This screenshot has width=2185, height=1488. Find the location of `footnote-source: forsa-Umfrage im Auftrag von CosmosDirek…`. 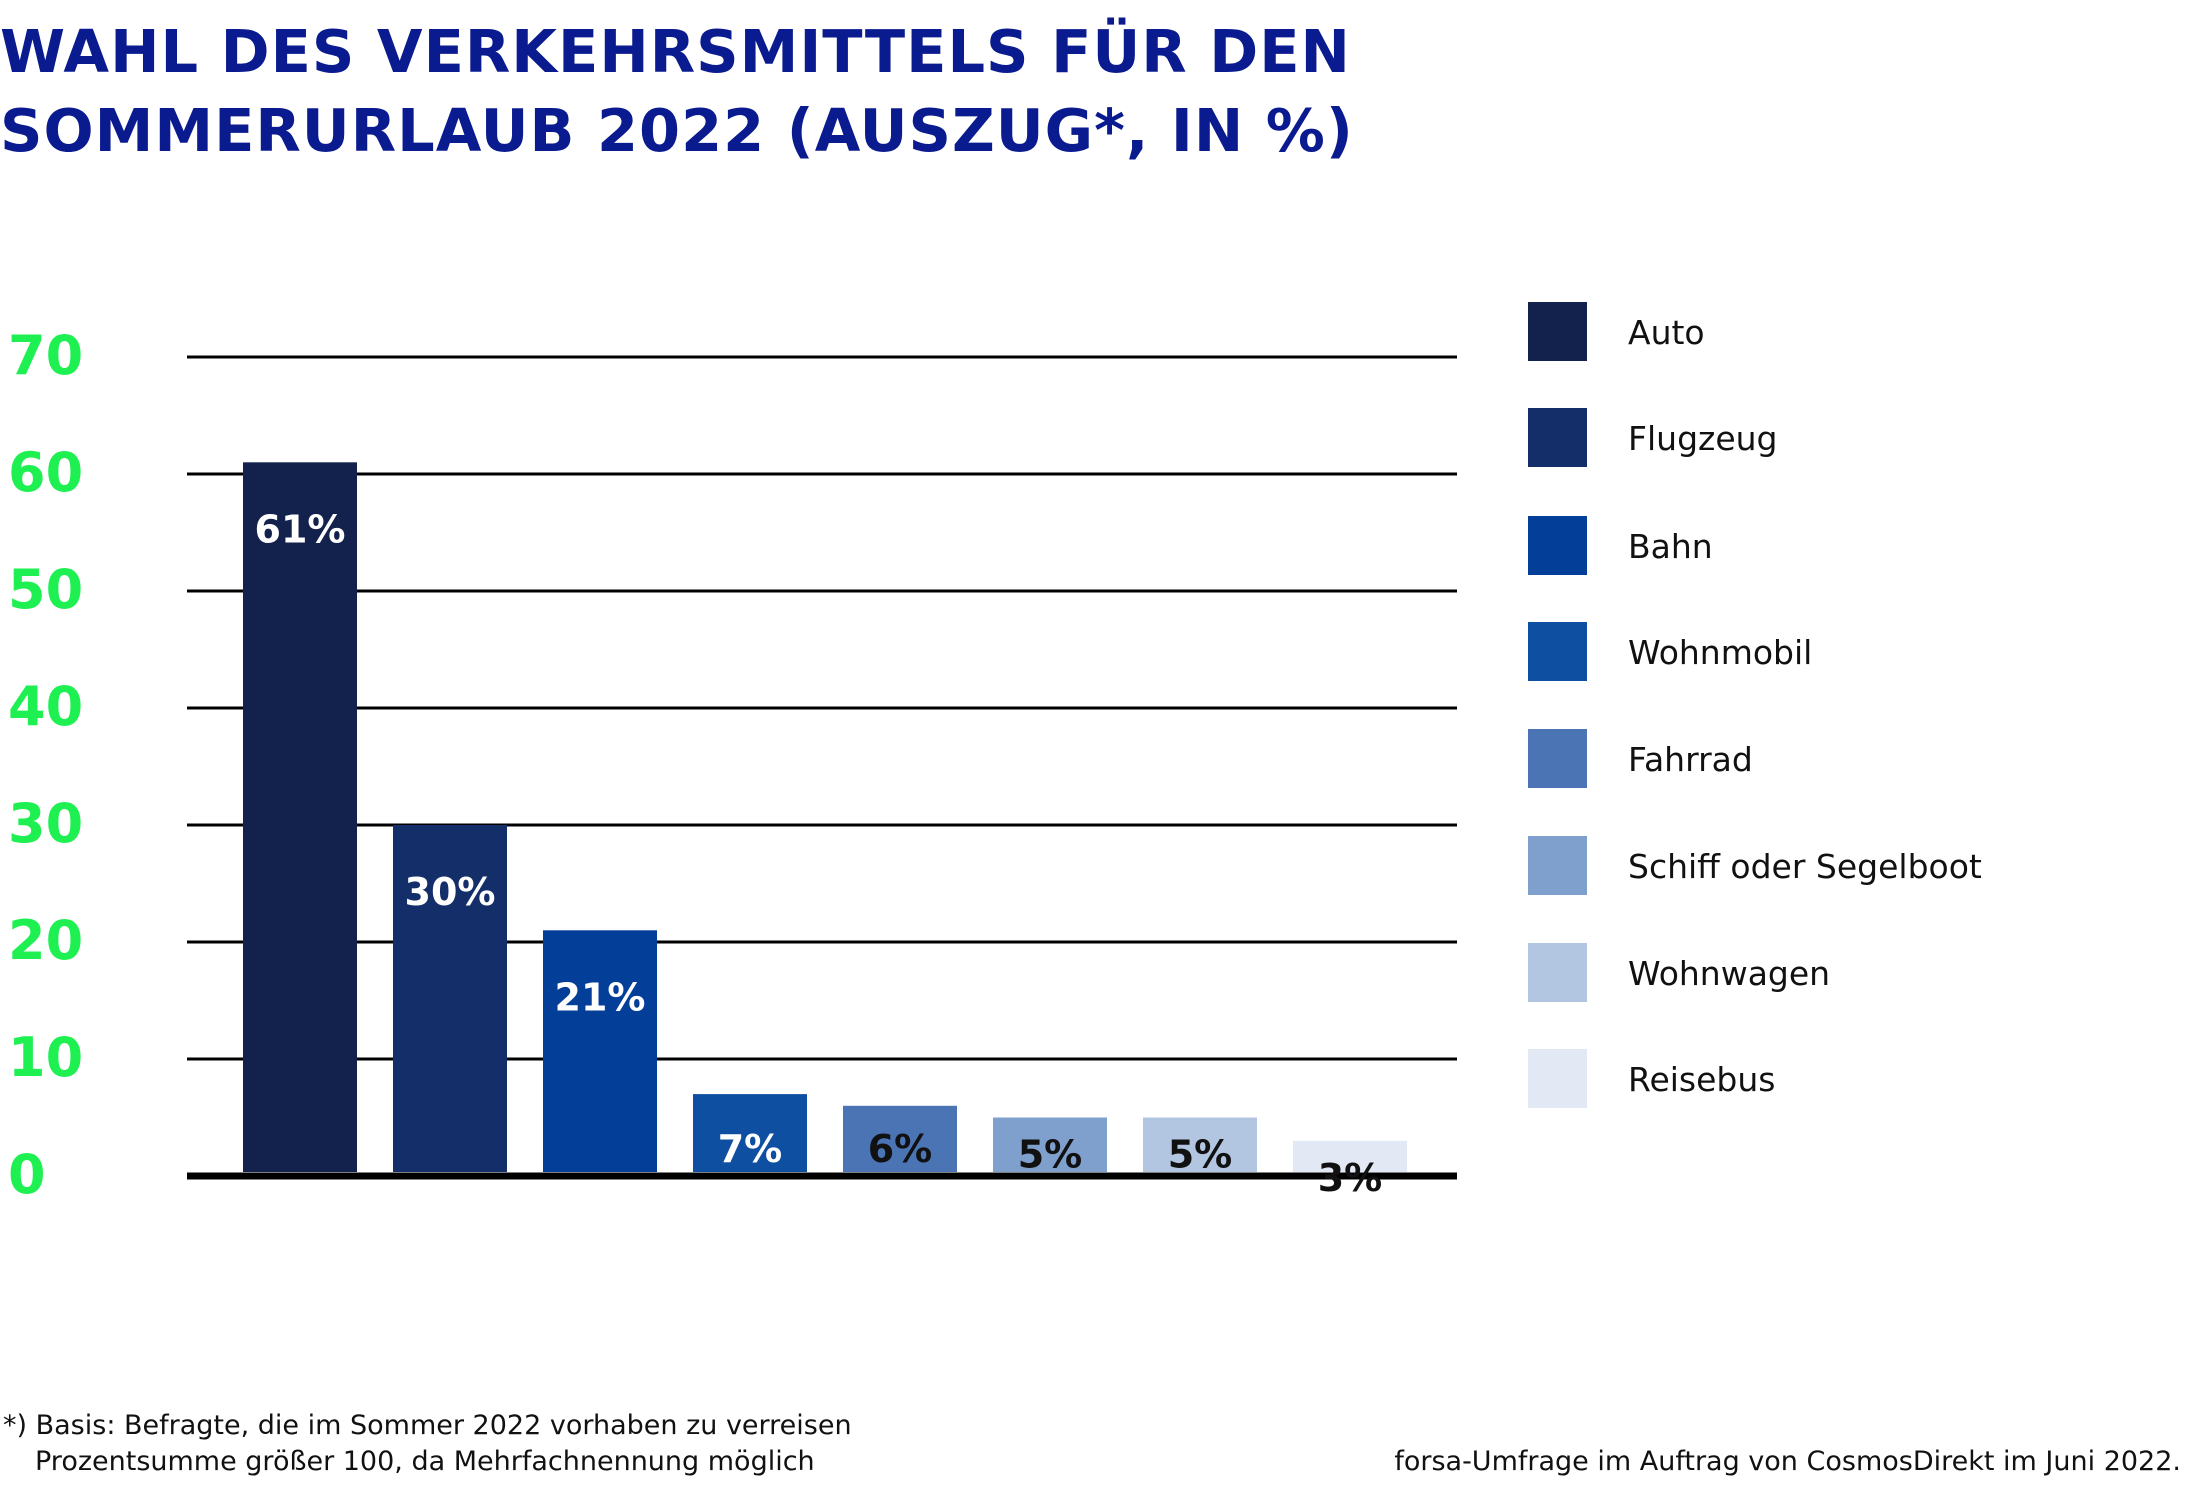

footnote-source: forsa-Umfrage im Auftrag von CosmosDirek… is located at coordinates (1787, 1461).